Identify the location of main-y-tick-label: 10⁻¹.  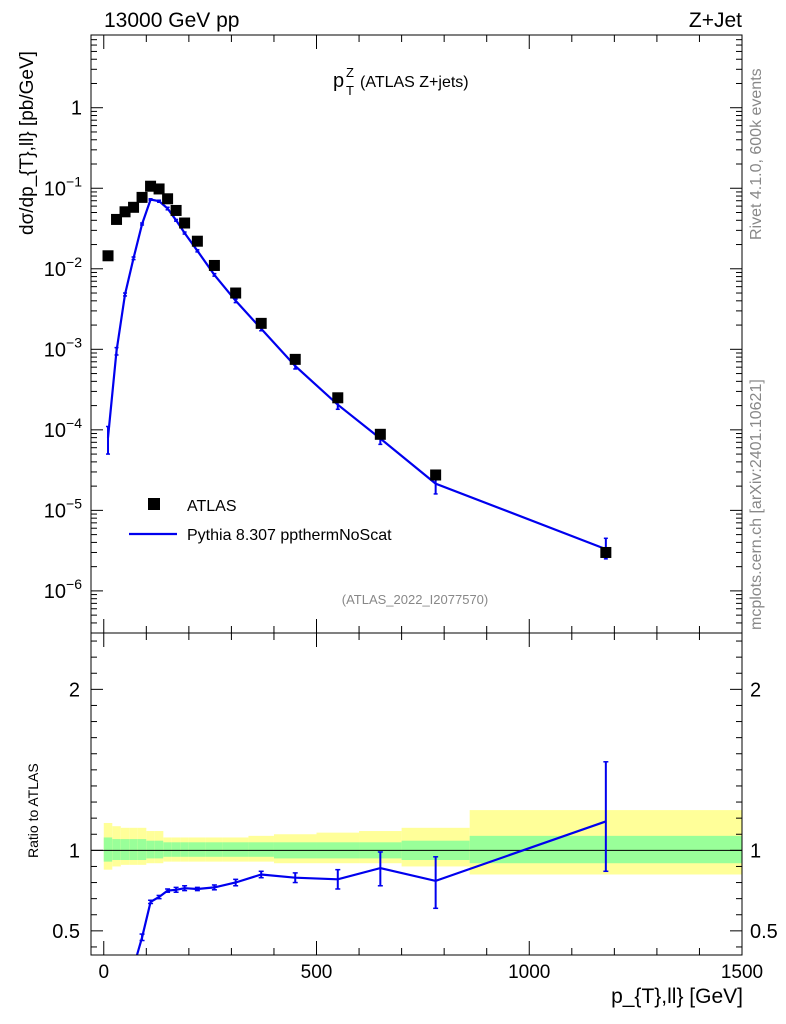
(63, 186).